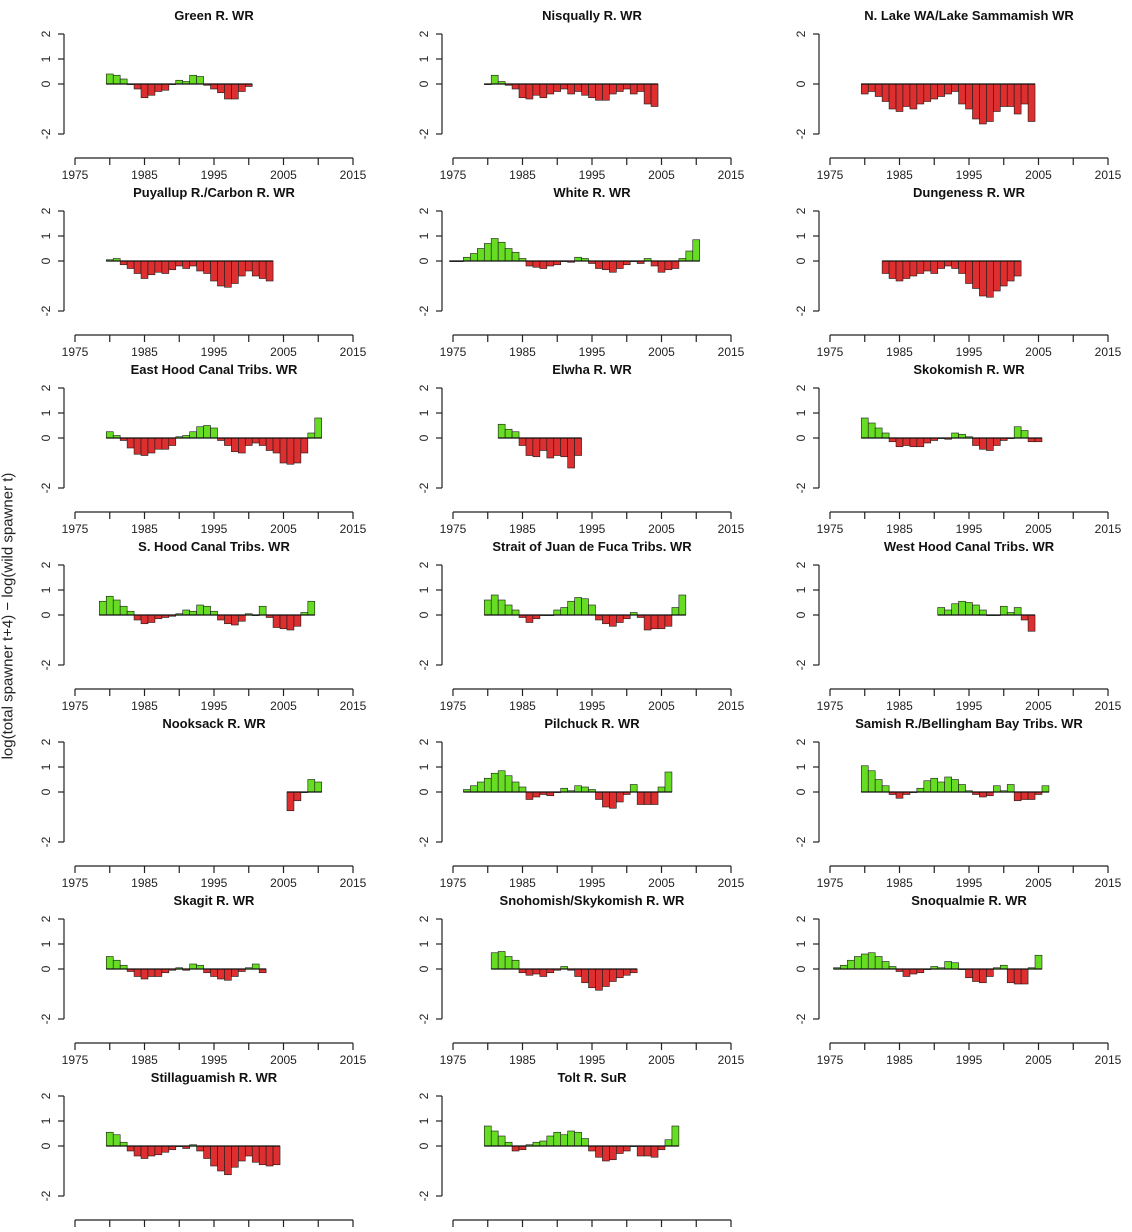  Describe the element at coordinates (214, 192) in the screenshot. I see `panel-title: Puyallup R./Carbon R. WR` at that location.